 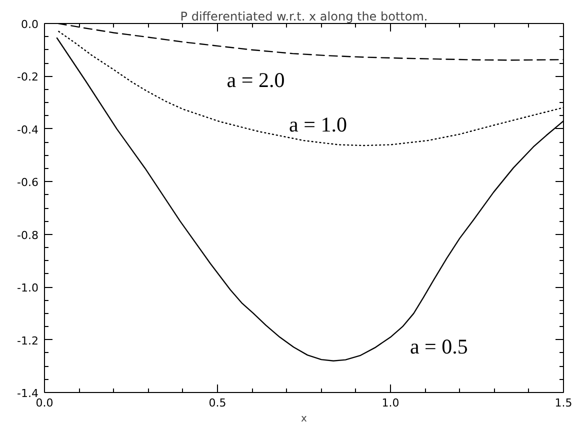 What do you see at coordinates (28, 235) in the screenshot?
I see `y-tick-label: -0.8` at bounding box center [28, 235].